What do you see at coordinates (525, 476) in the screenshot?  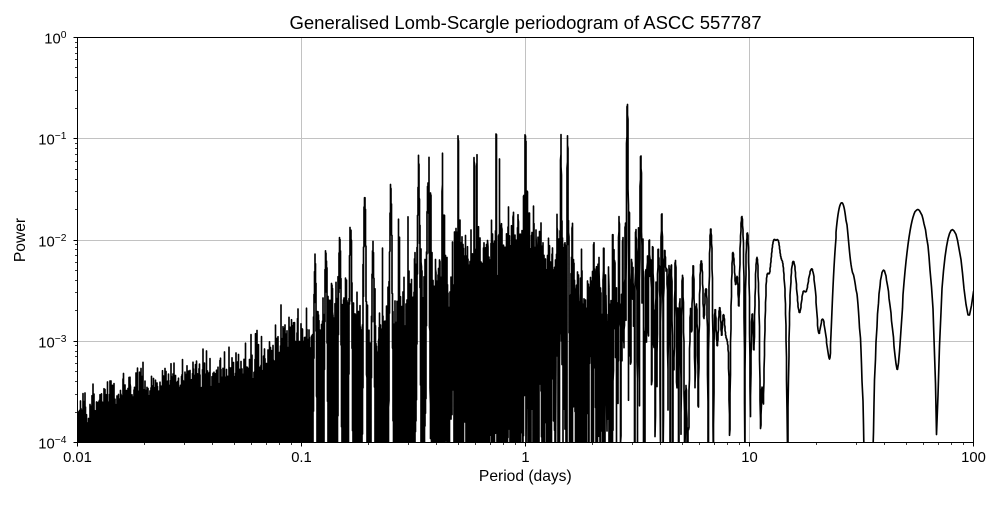 I see `svg-text: Period (days)` at bounding box center [525, 476].